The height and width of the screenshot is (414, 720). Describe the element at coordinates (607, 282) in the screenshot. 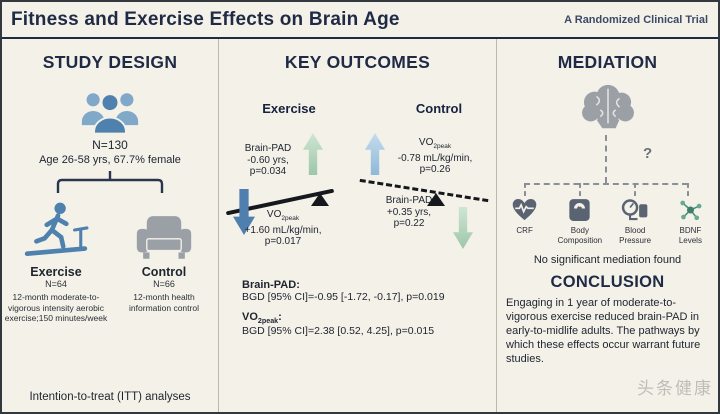

I see `conclusion-heading: CONCLUSION` at that location.